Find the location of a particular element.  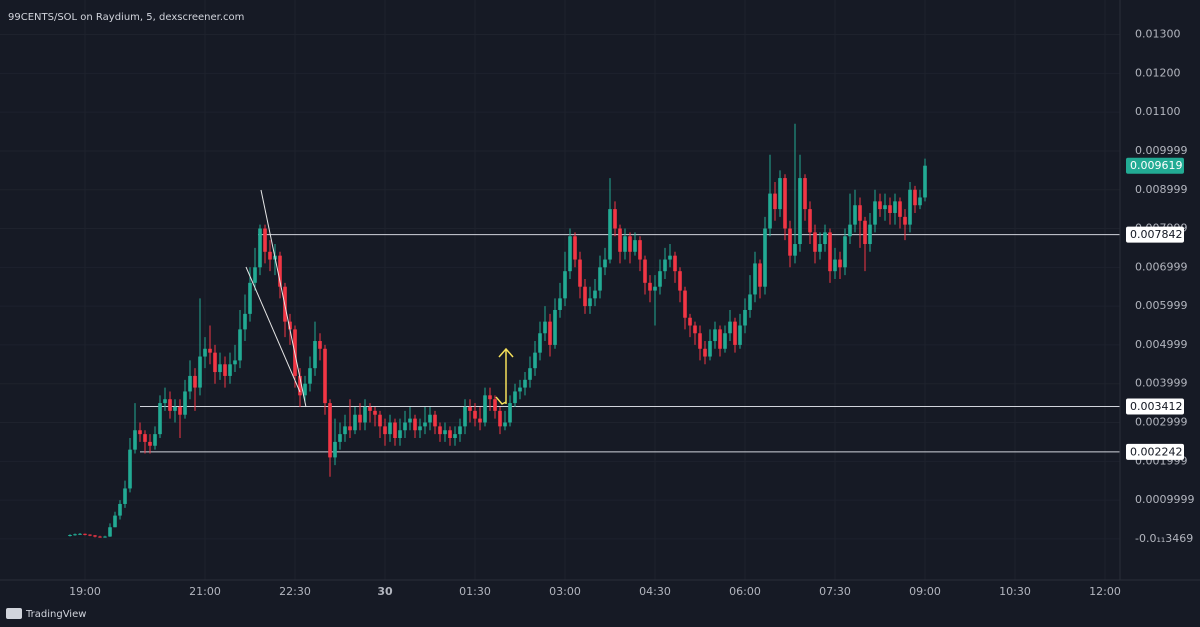

y-tick-label: 0.002999 is located at coordinates (1161, 422).